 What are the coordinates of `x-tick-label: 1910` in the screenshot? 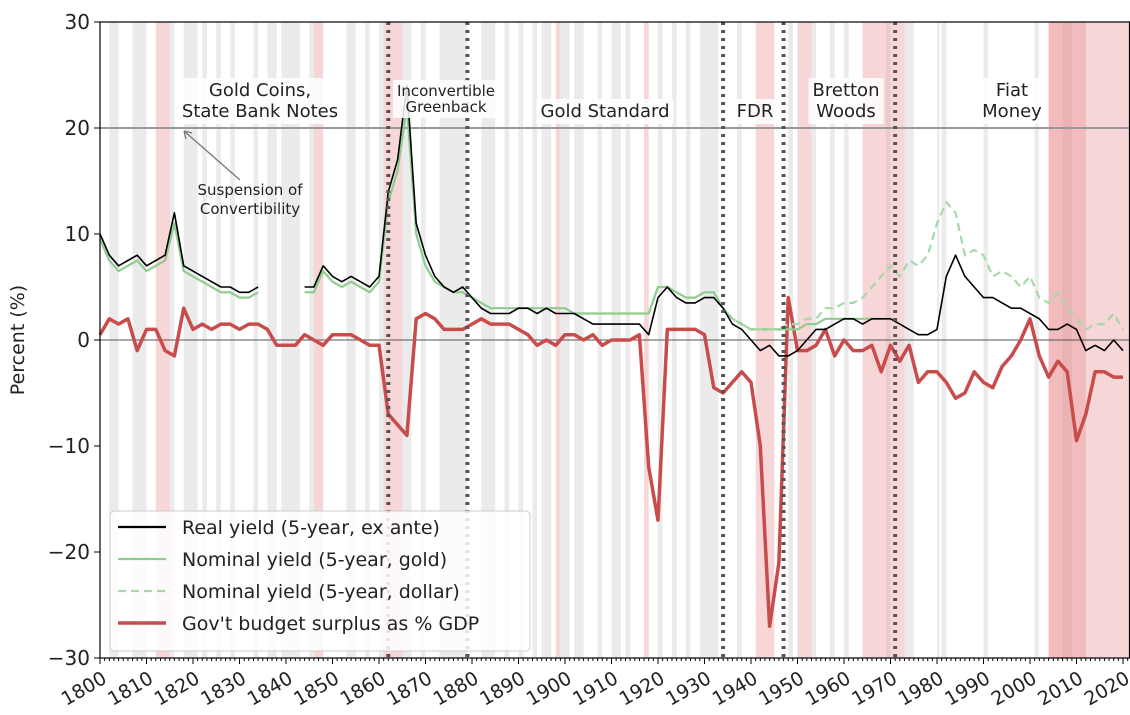 It's located at (595, 688).